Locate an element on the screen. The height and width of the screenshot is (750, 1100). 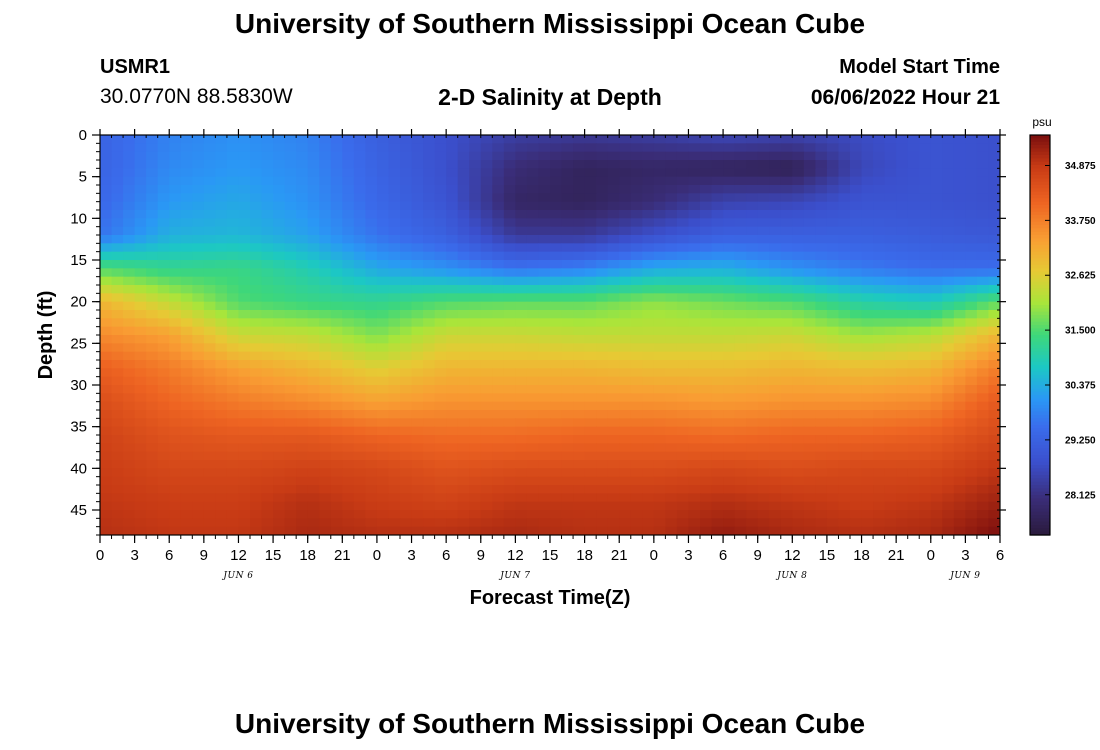
x-tick-label: 3 is located at coordinates (688, 555).